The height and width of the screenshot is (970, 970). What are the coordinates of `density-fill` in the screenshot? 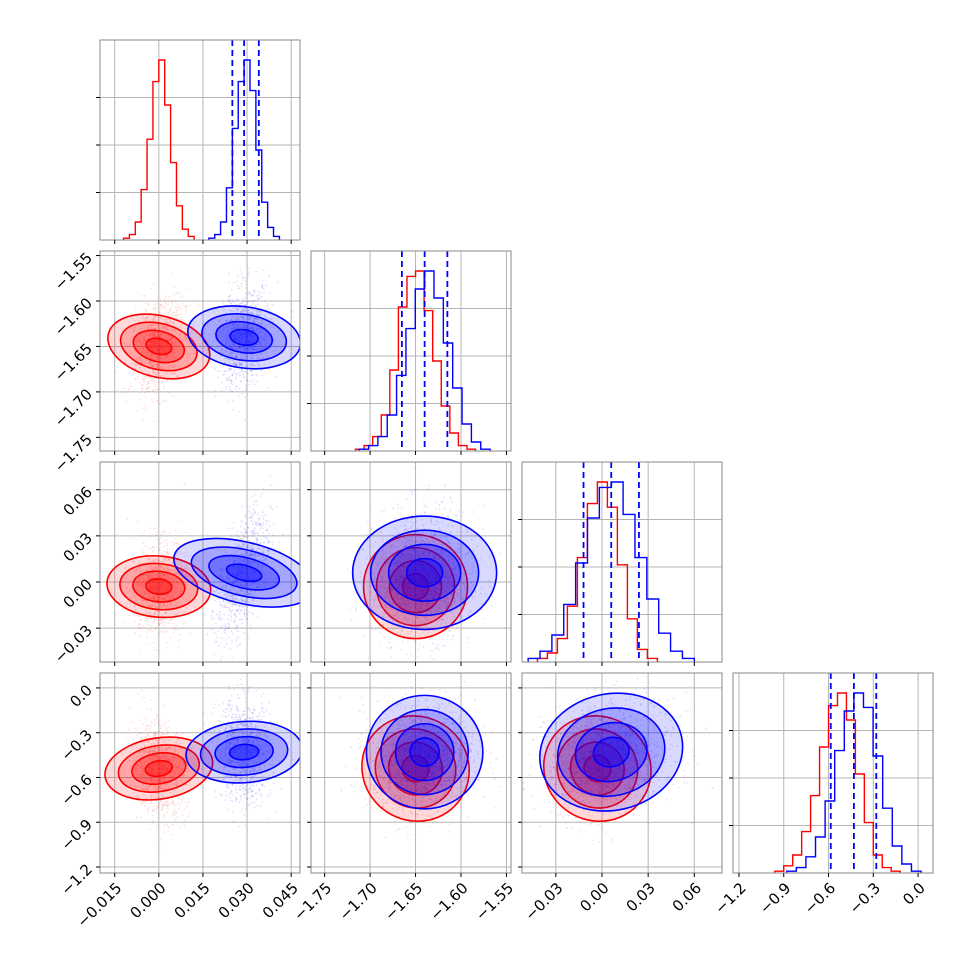 It's located at (159, 346).